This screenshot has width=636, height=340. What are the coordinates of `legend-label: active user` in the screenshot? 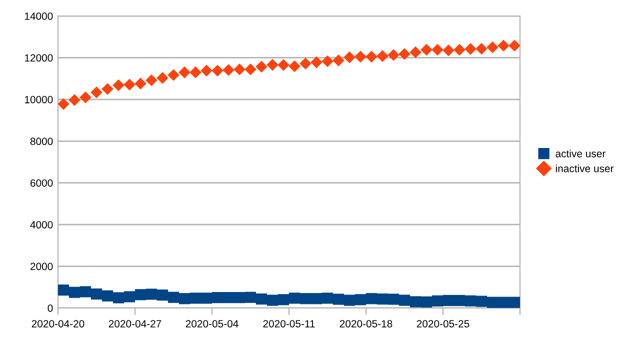 It's located at (581, 154).